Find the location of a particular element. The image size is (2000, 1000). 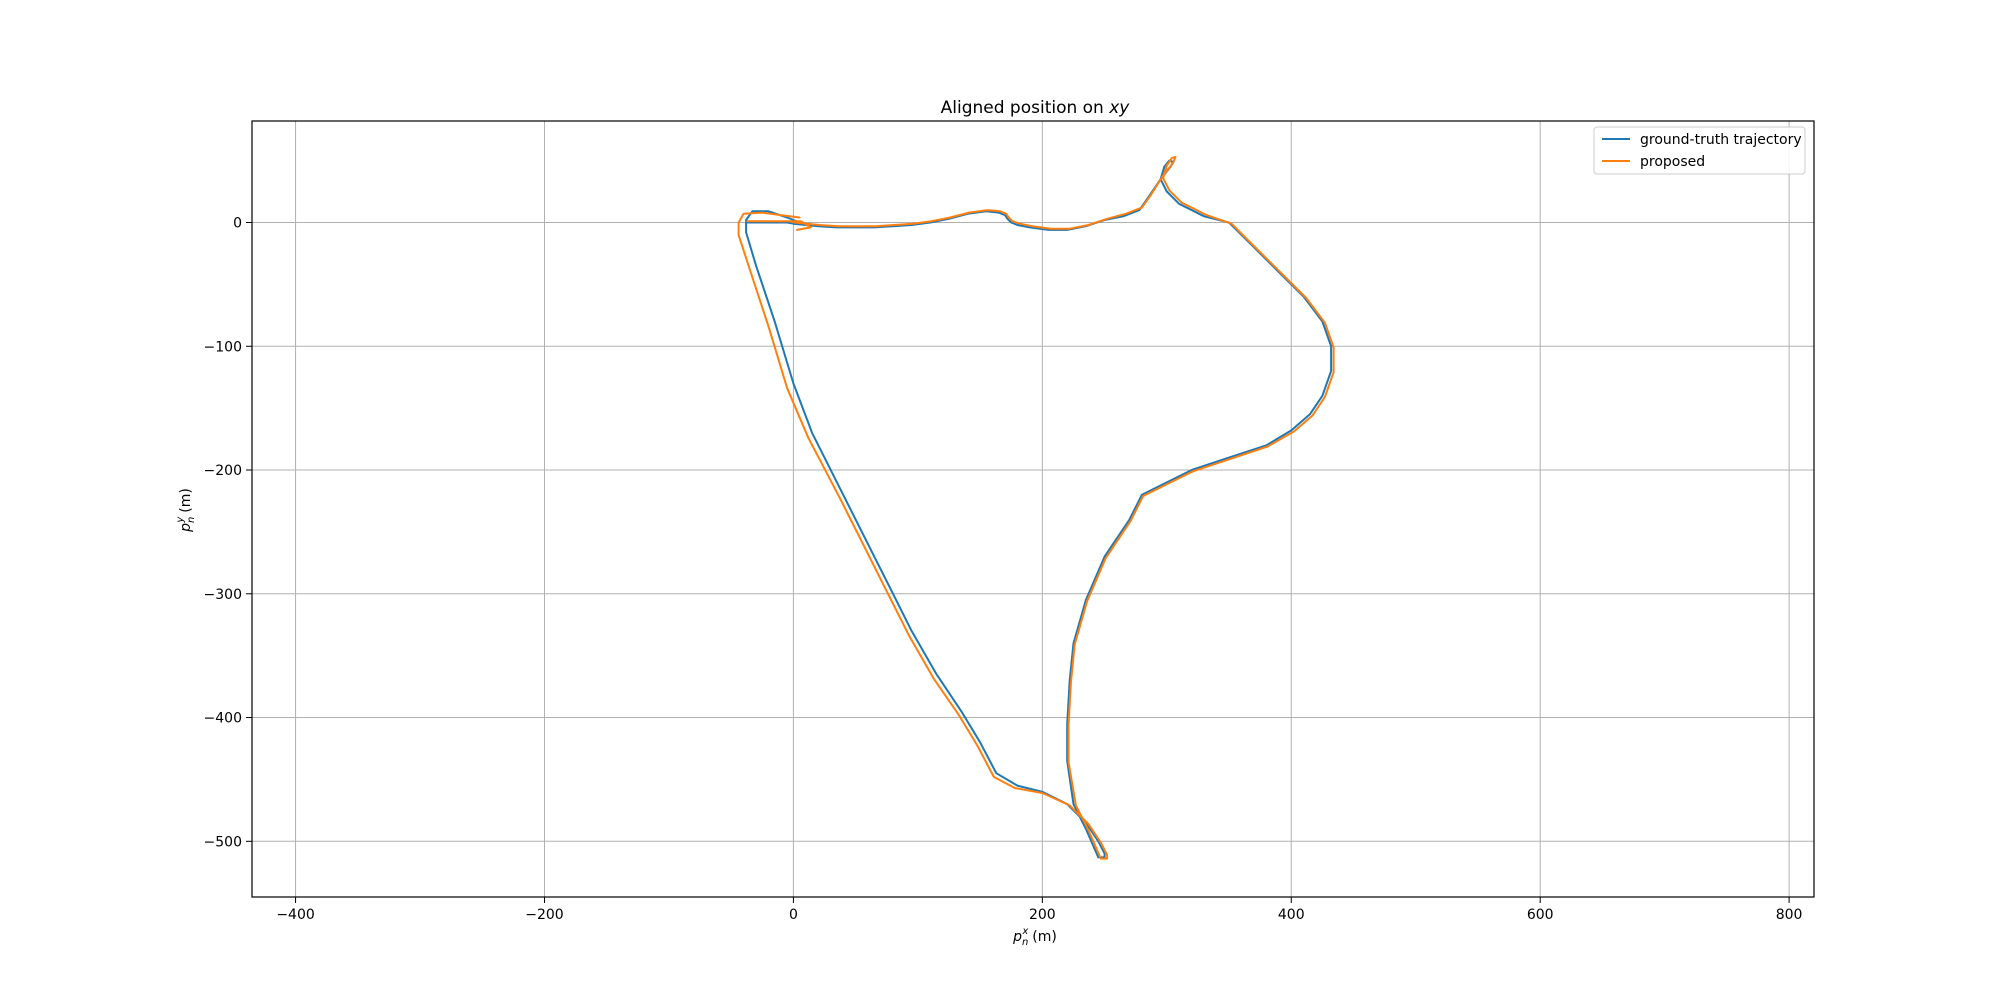

y-tick-label: −300 is located at coordinates (223, 595).